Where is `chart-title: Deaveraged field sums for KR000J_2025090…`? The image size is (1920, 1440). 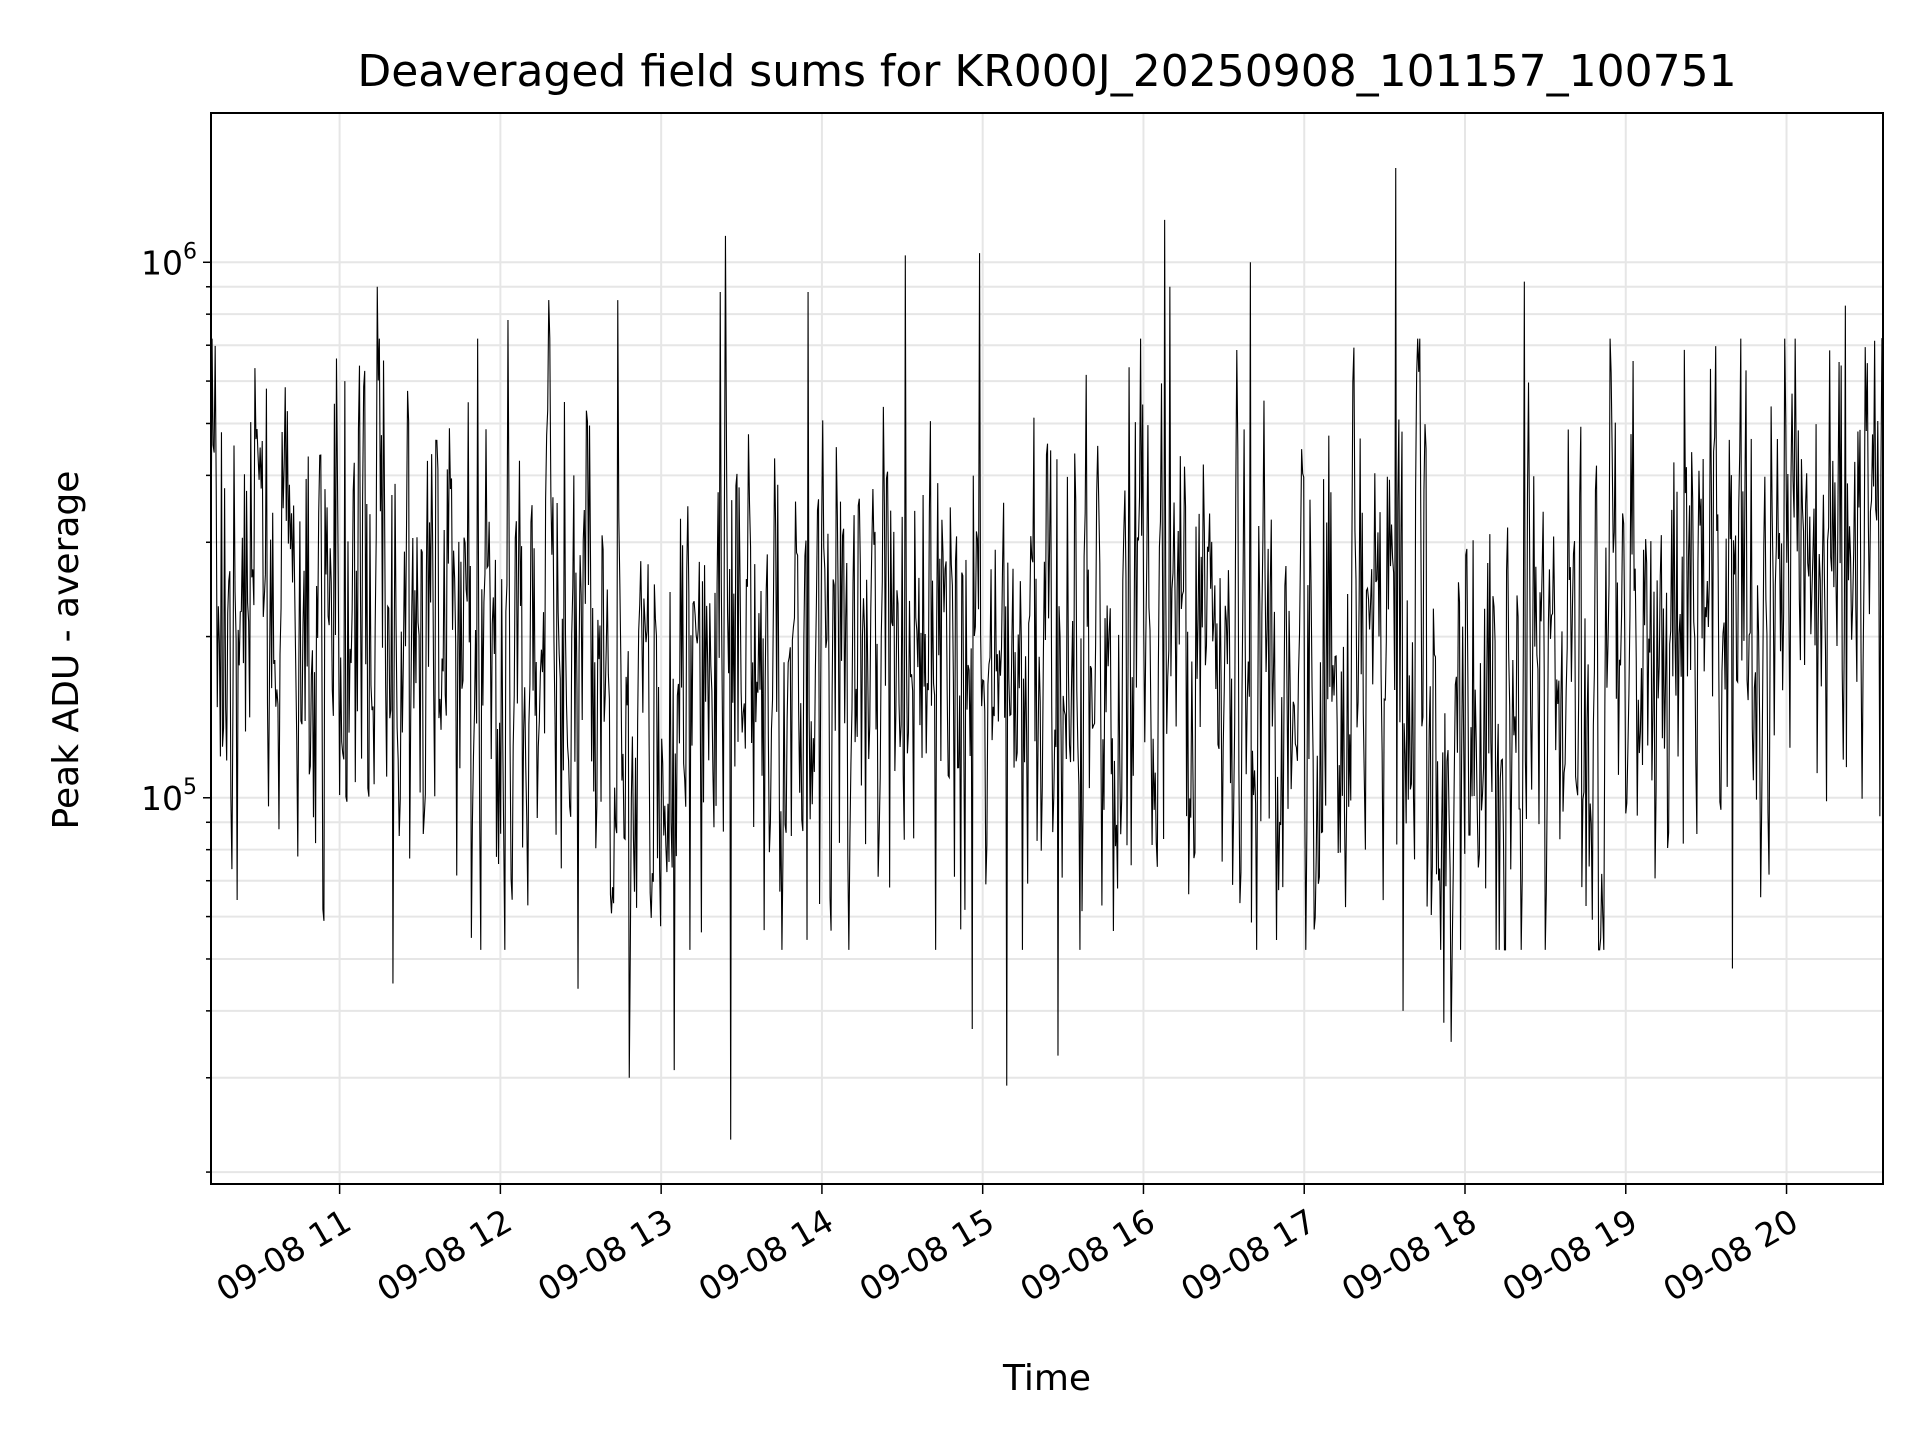
chart-title: Deaveraged field sums for KR000J_2025090… is located at coordinates (1046, 71).